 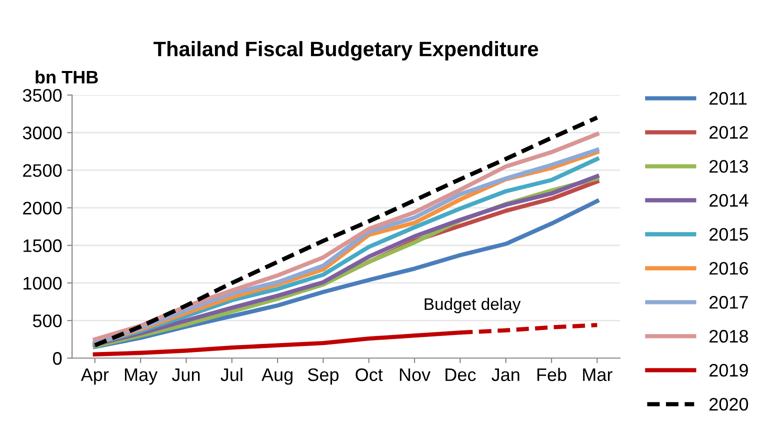 I want to click on y-tick-label: 2000, so click(x=42, y=208).